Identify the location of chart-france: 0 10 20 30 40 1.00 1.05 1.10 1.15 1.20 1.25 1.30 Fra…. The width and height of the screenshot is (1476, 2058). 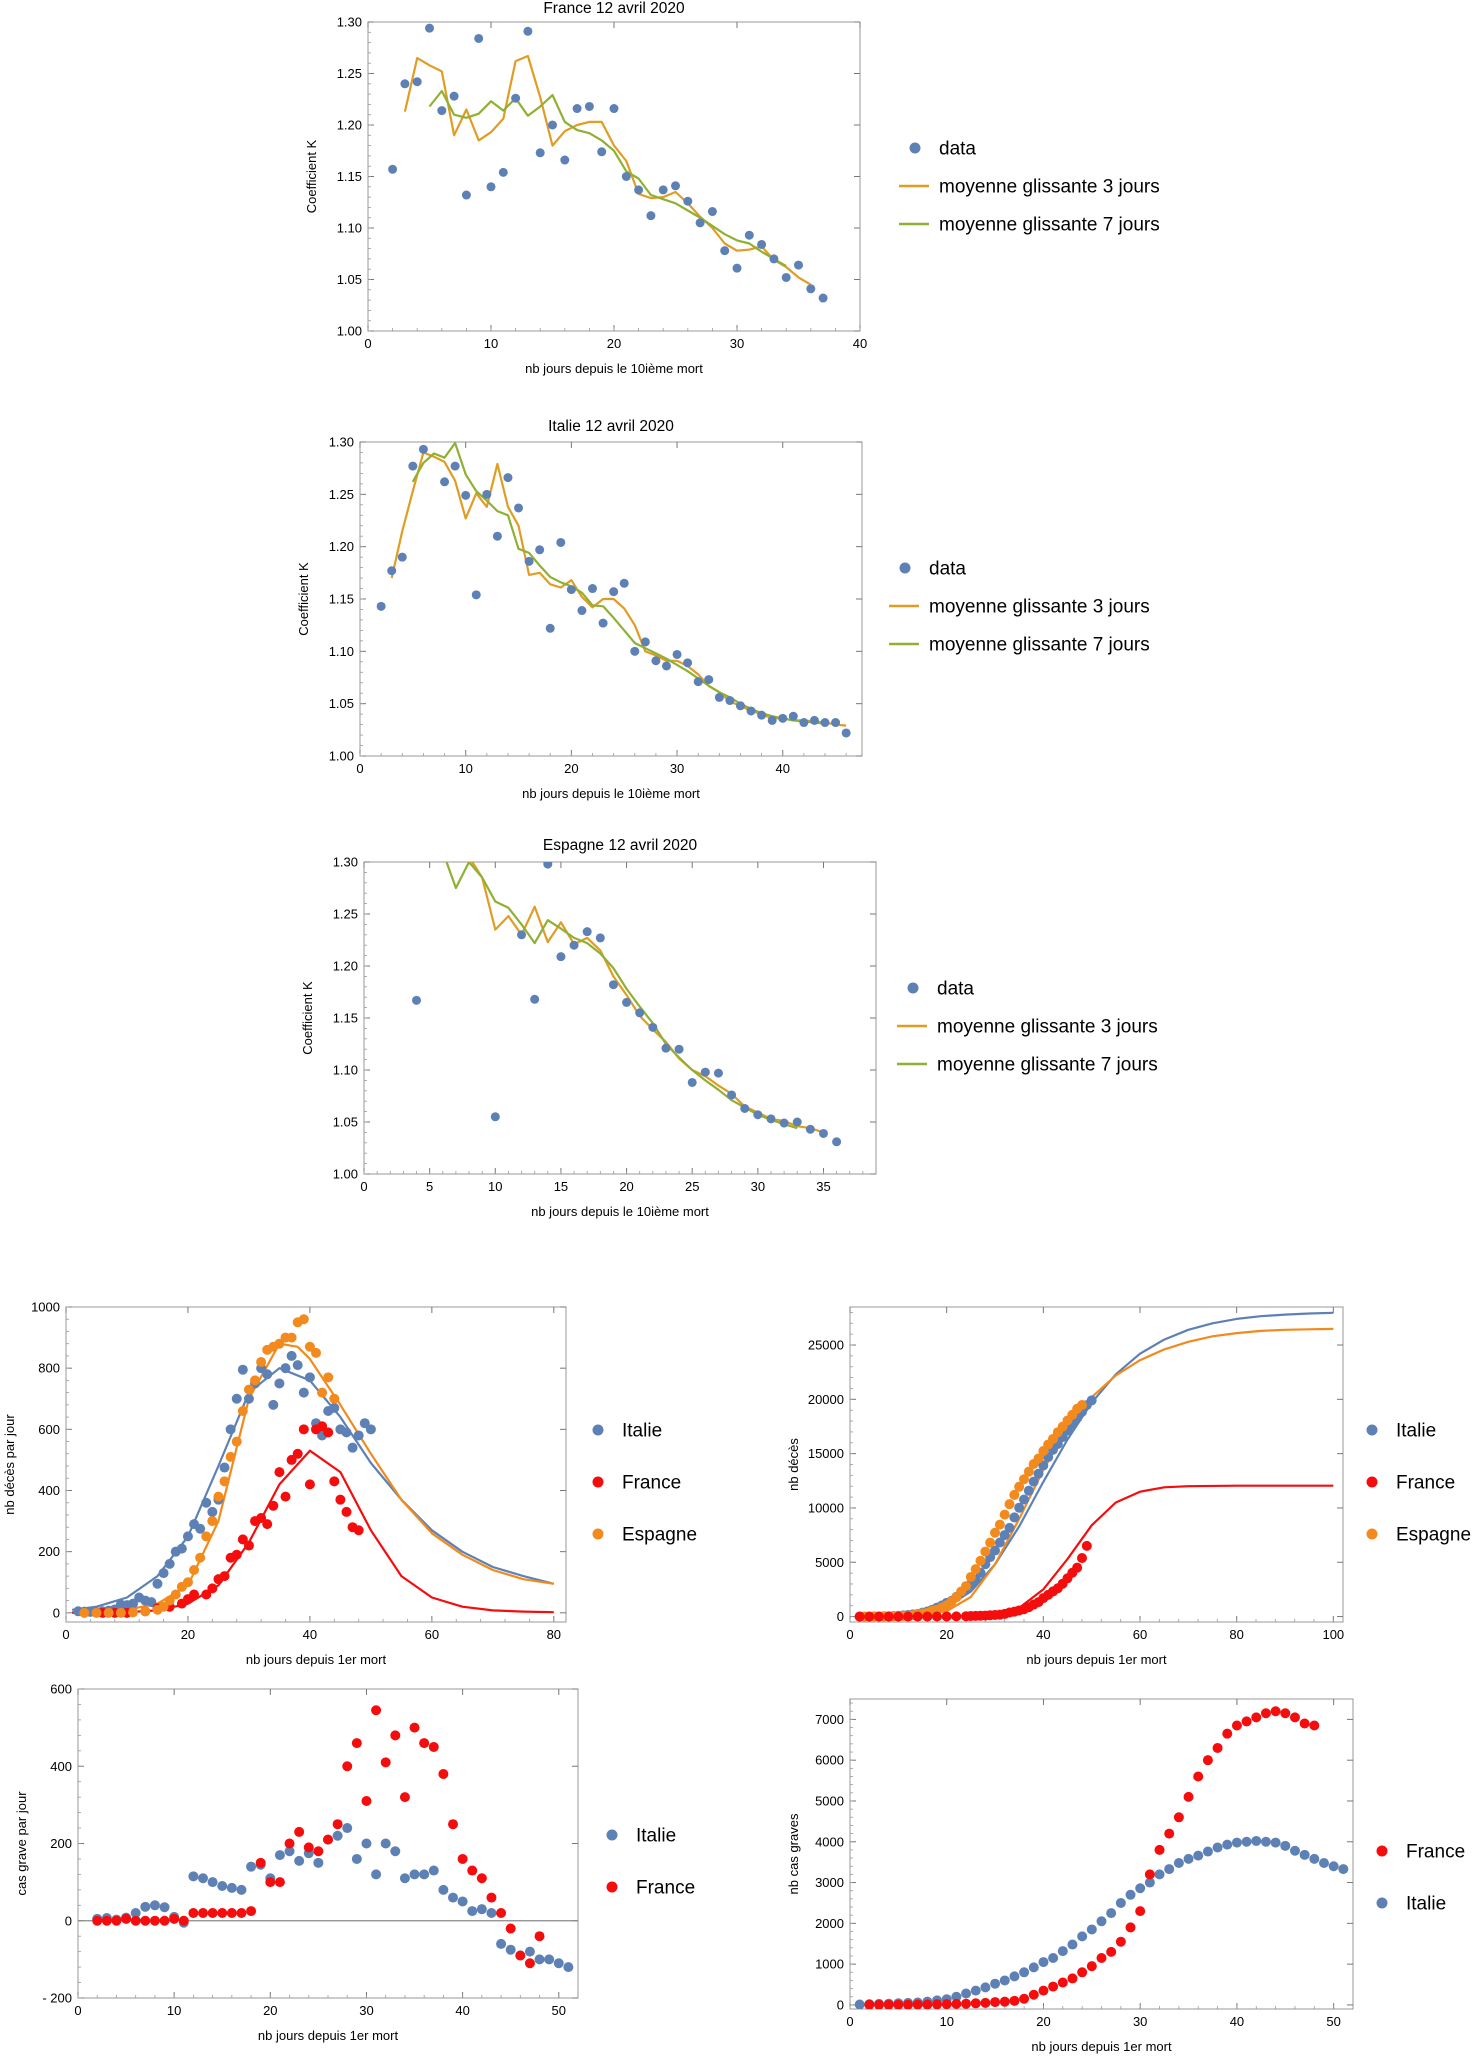
(732, 188).